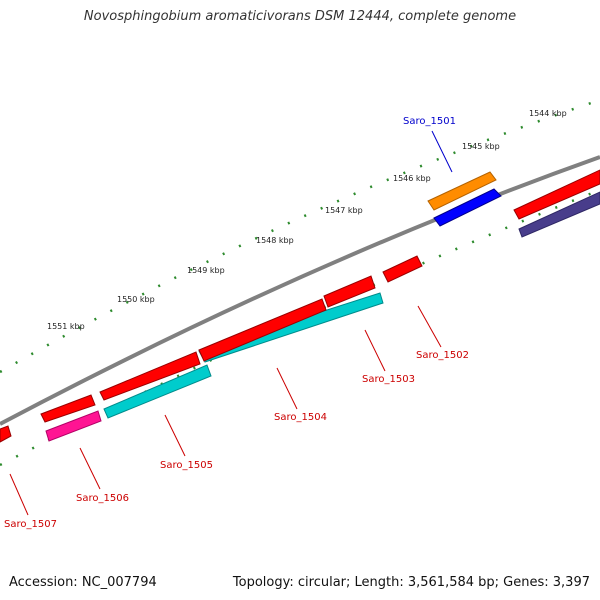  I want to click on gene-saro-1501-blue, so click(467, 207).